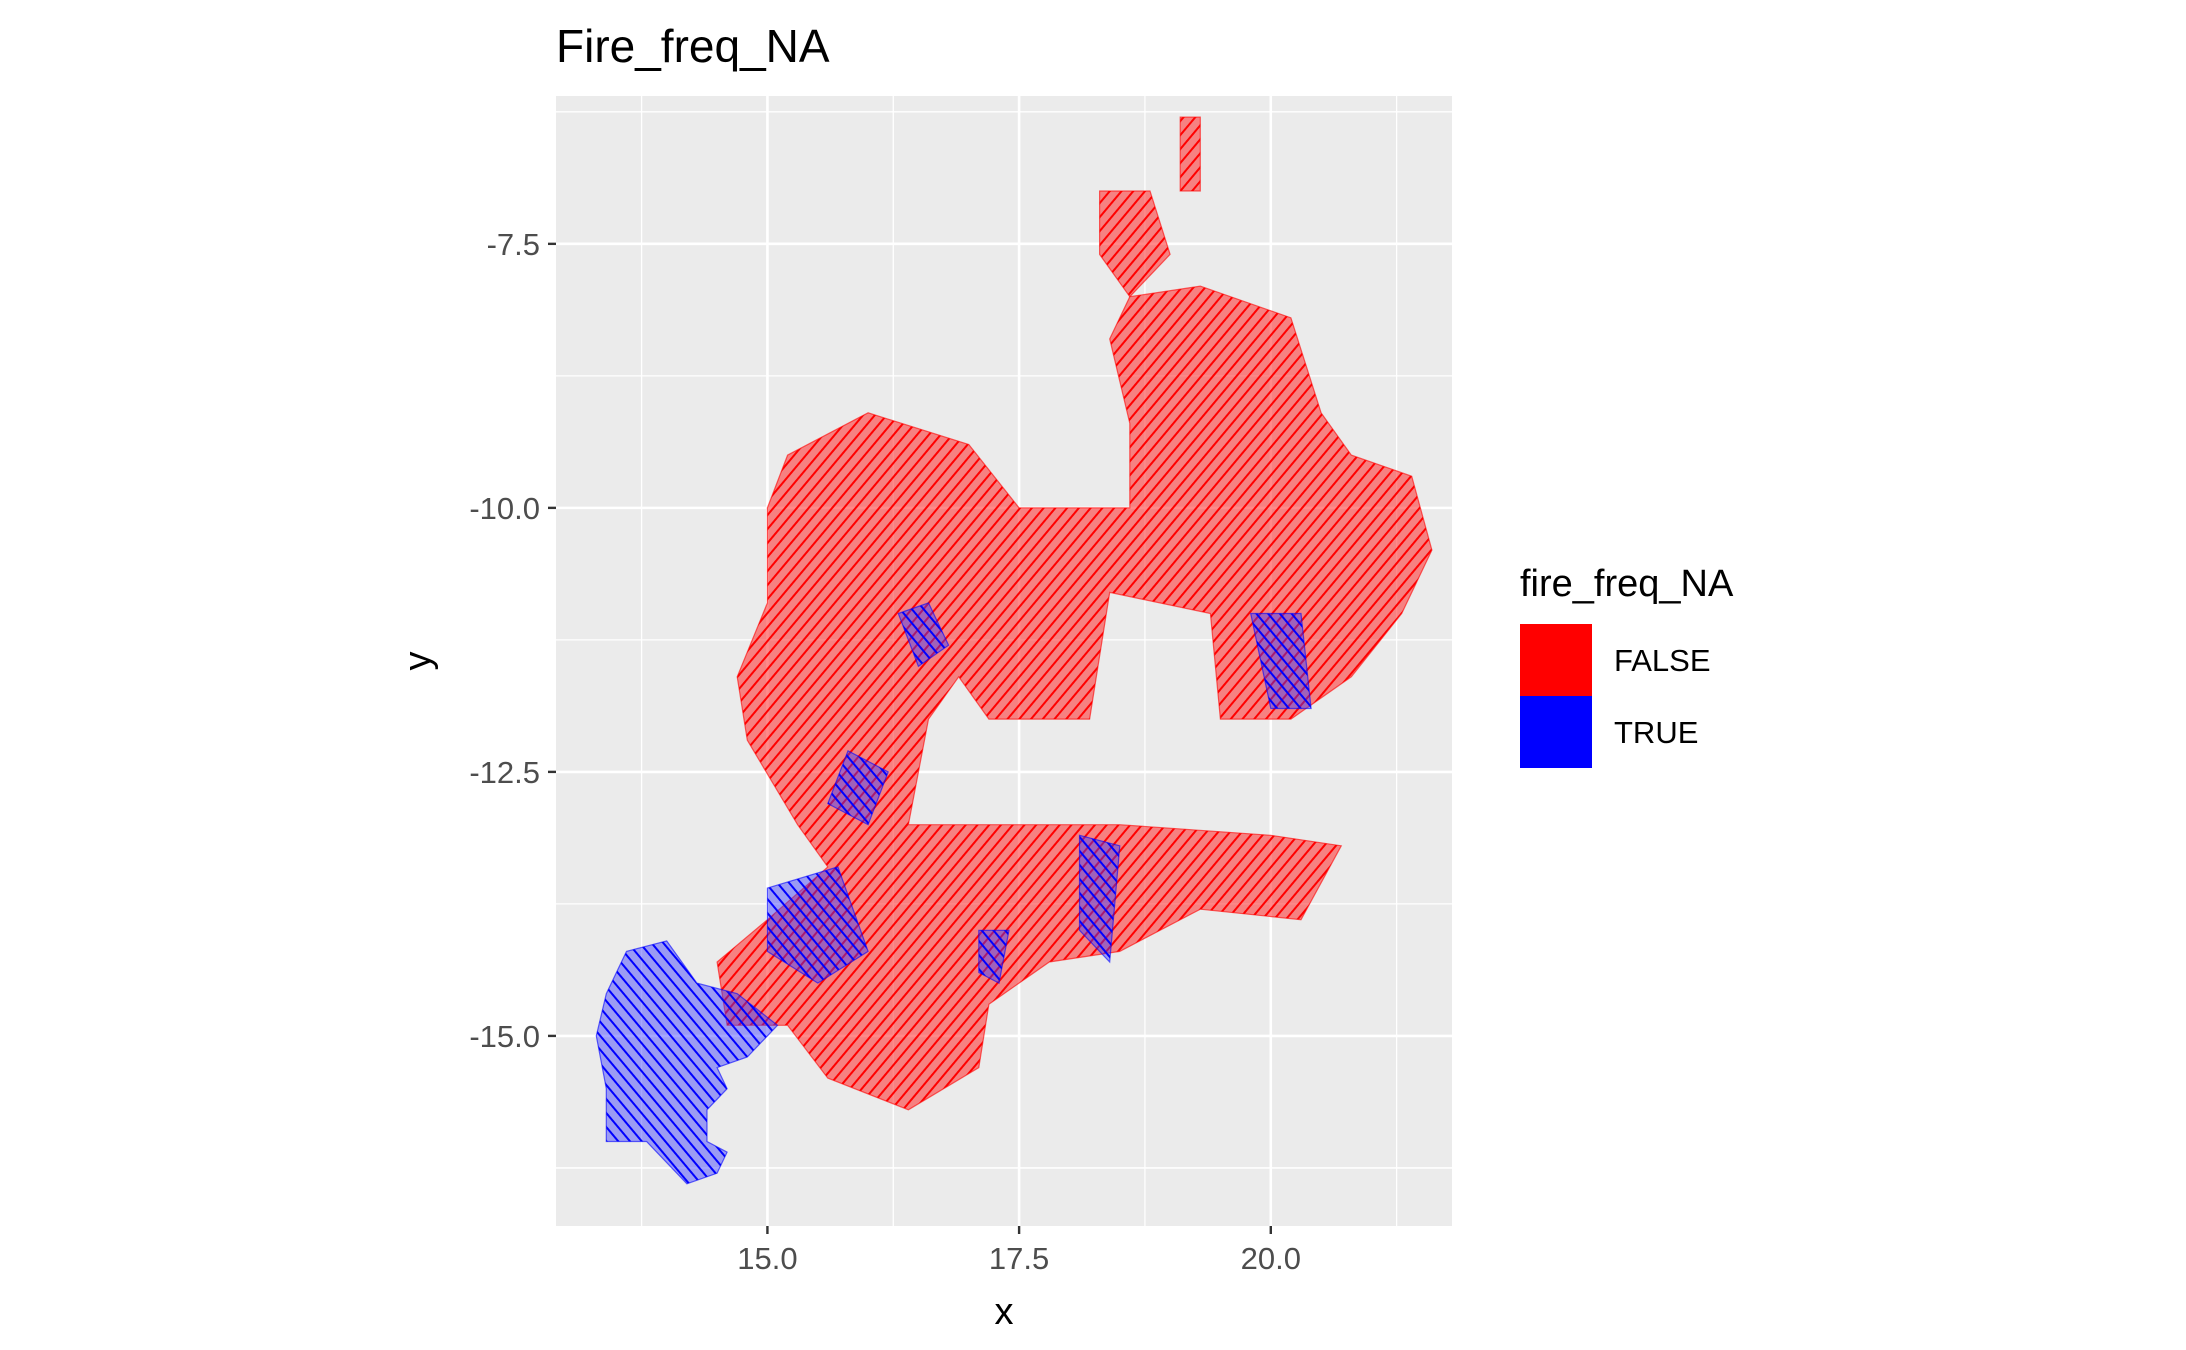  Describe the element at coordinates (512, 640) in the screenshot. I see `y-axis: -7.5 -10.0 -12.5 -15.0` at that location.